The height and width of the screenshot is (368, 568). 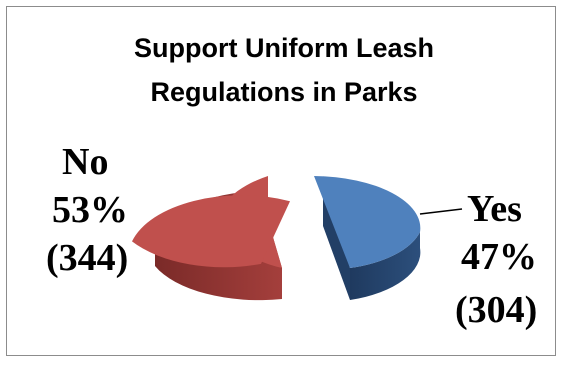 What do you see at coordinates (283, 48) in the screenshot?
I see `chart-title-line-1: Support Uniform Leash` at bounding box center [283, 48].